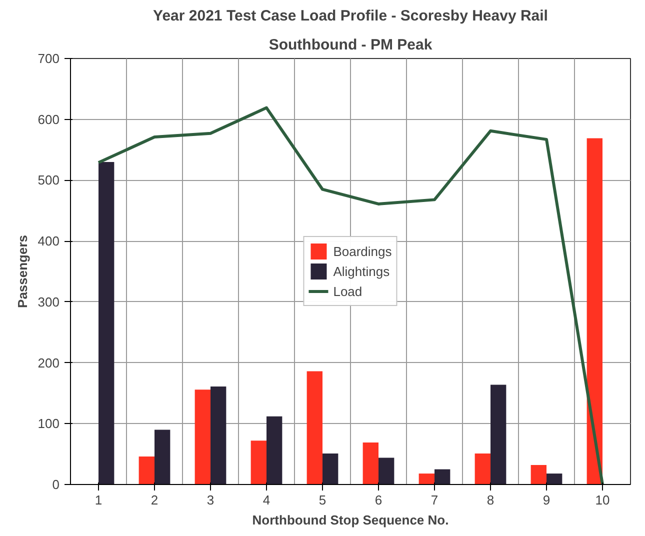  I want to click on legend-label: Boardings, so click(362, 251).